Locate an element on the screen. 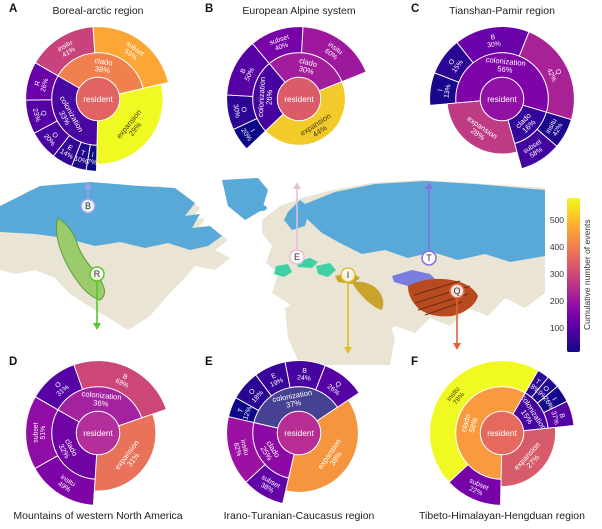 The width and height of the screenshot is (602, 529). segment-label: I13% is located at coordinates (444, 91).